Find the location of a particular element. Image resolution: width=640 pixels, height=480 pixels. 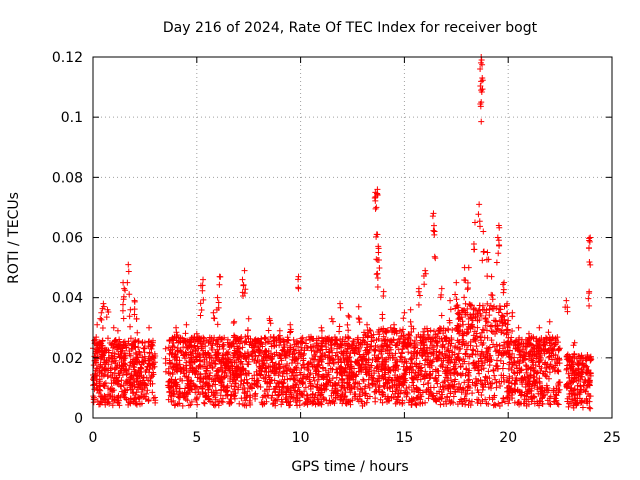

y-axis-label: ROTI / TECUs is located at coordinates (14, 238).